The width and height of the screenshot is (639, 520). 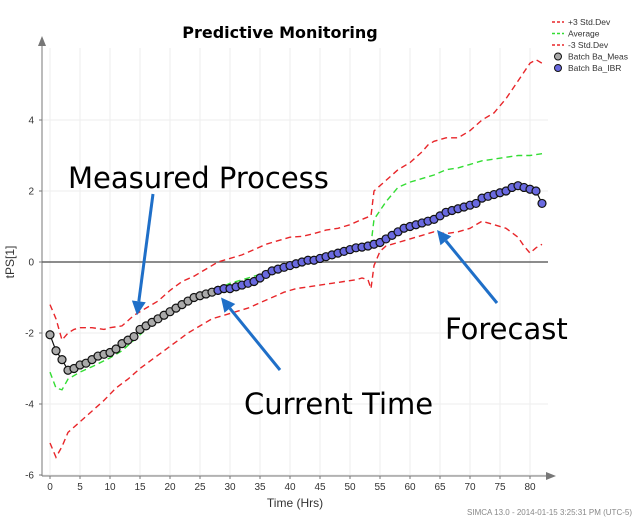 I want to click on annotation-label: Current Time, so click(x=338, y=404).